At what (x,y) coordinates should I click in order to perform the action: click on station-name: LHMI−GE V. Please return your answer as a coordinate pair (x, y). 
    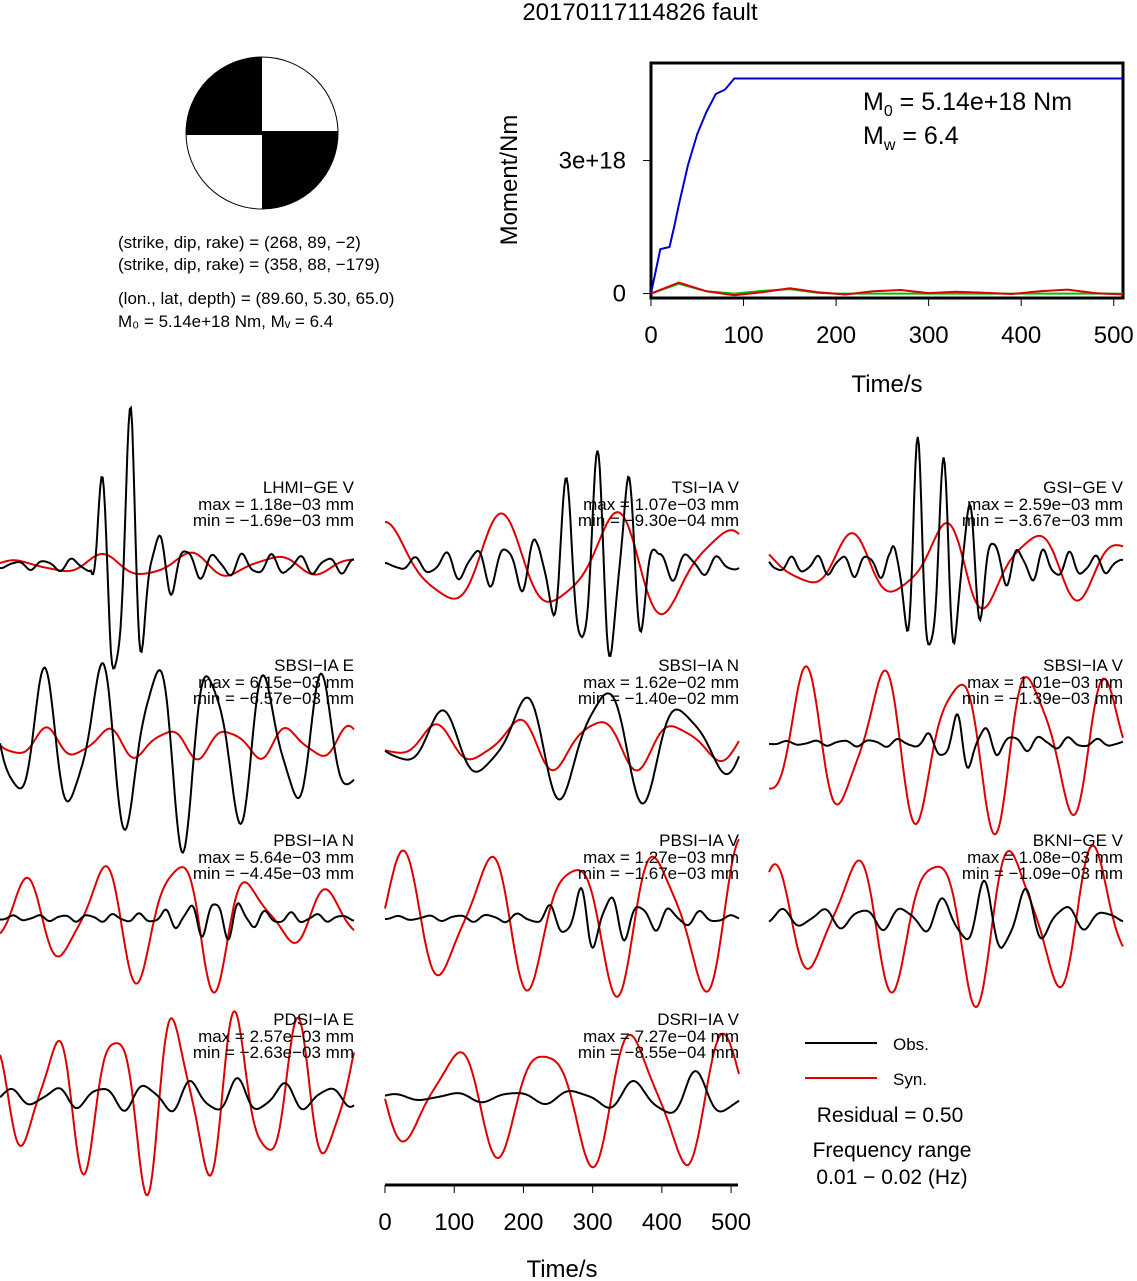
    Looking at the image, I should click on (309, 487).